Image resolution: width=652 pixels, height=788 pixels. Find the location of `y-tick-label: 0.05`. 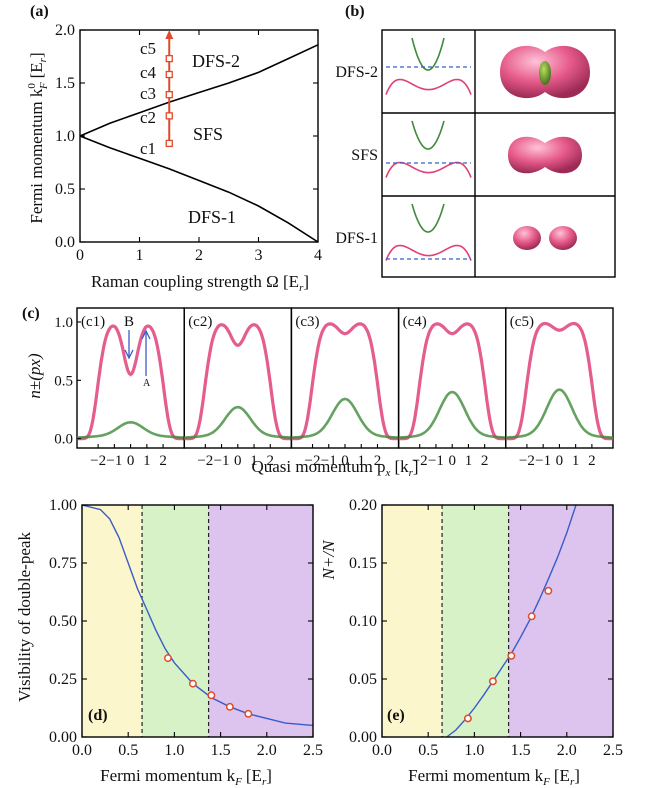

y-tick-label: 0.05 is located at coordinates (363, 679).